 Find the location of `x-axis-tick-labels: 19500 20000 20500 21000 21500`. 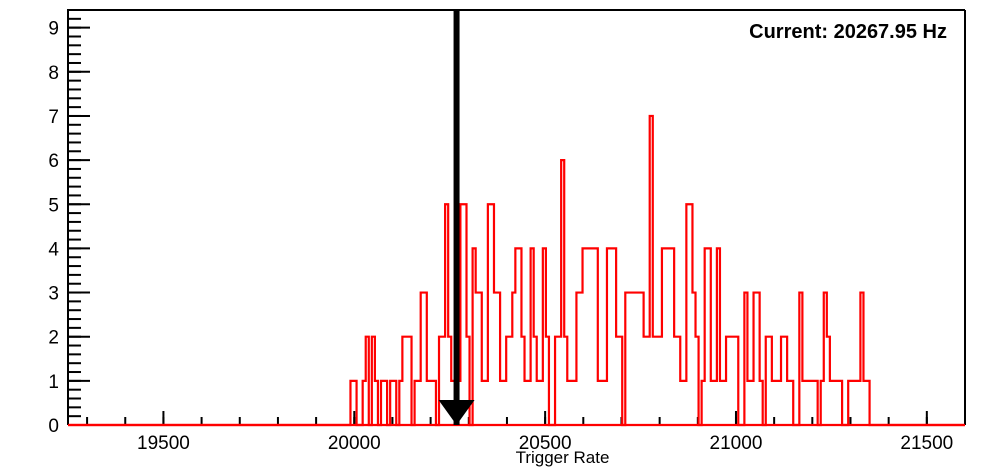

x-axis-tick-labels: 19500 20000 20500 21000 21500 is located at coordinates (545, 443).